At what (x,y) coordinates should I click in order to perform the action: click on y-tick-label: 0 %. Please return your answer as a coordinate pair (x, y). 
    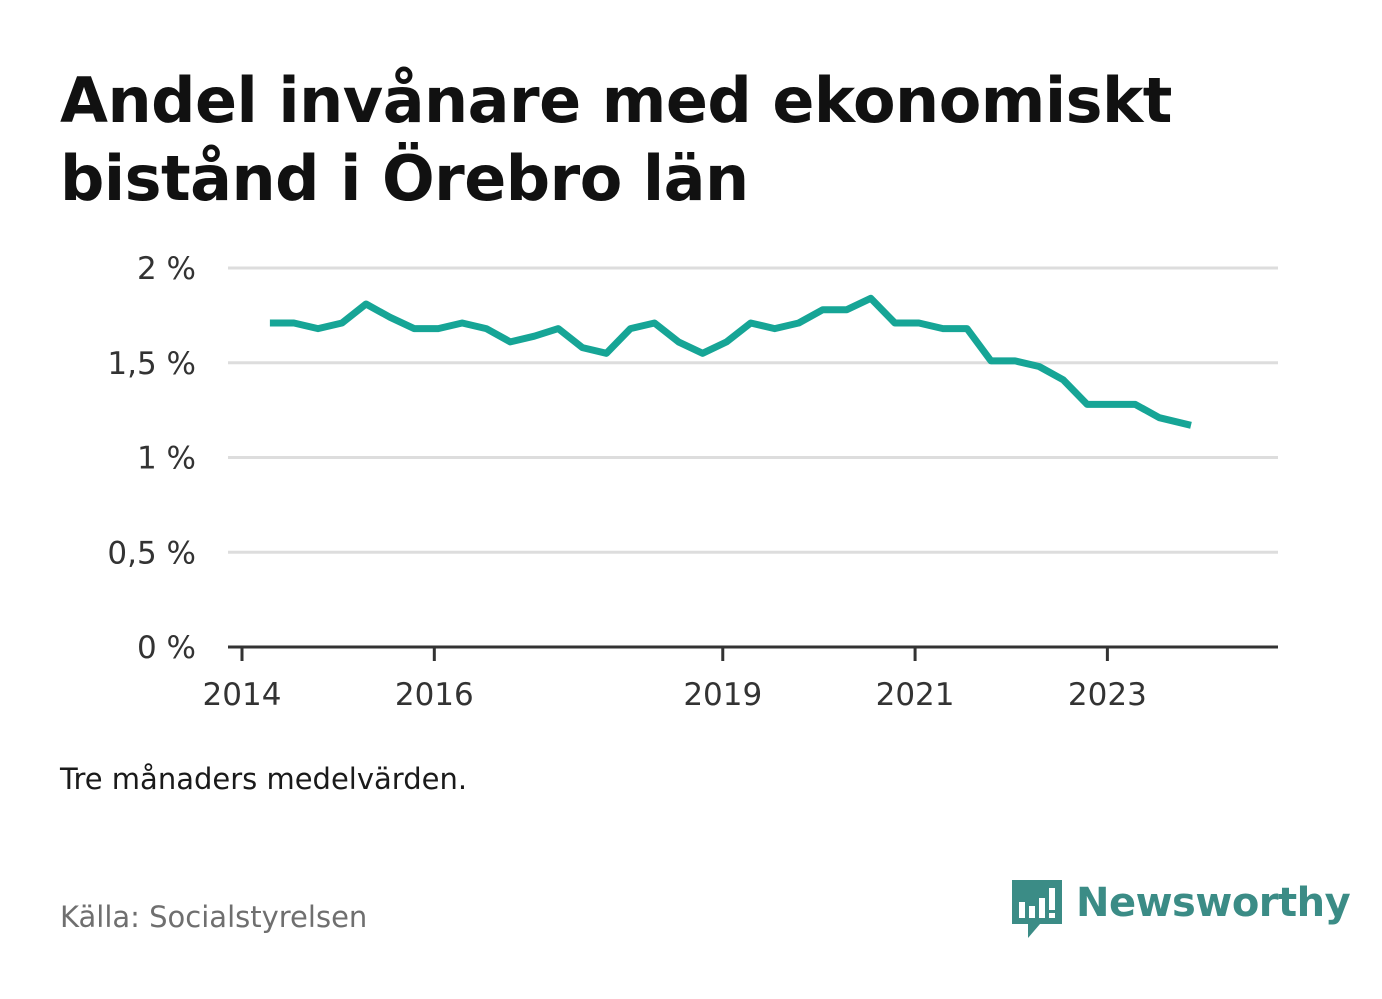
    Looking at the image, I should click on (166, 648).